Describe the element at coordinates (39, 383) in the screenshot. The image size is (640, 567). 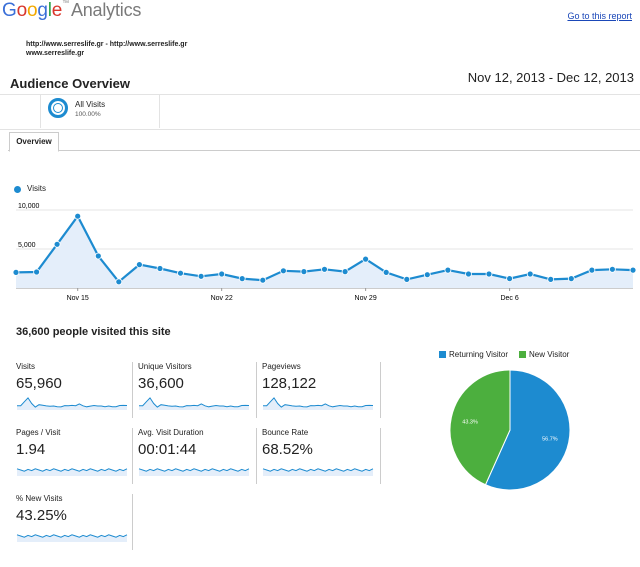
I see `metric-value: 65,960` at that location.